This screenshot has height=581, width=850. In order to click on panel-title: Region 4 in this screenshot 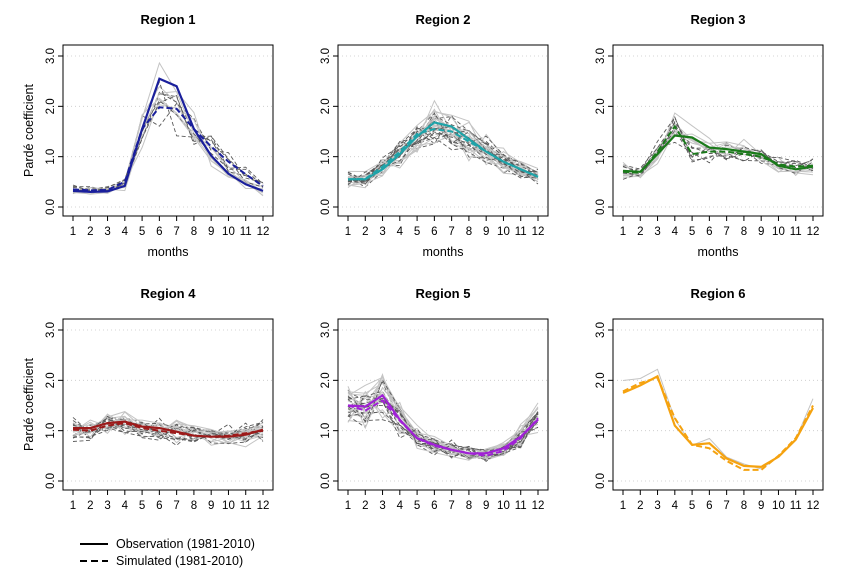, I will do `click(169, 293)`.